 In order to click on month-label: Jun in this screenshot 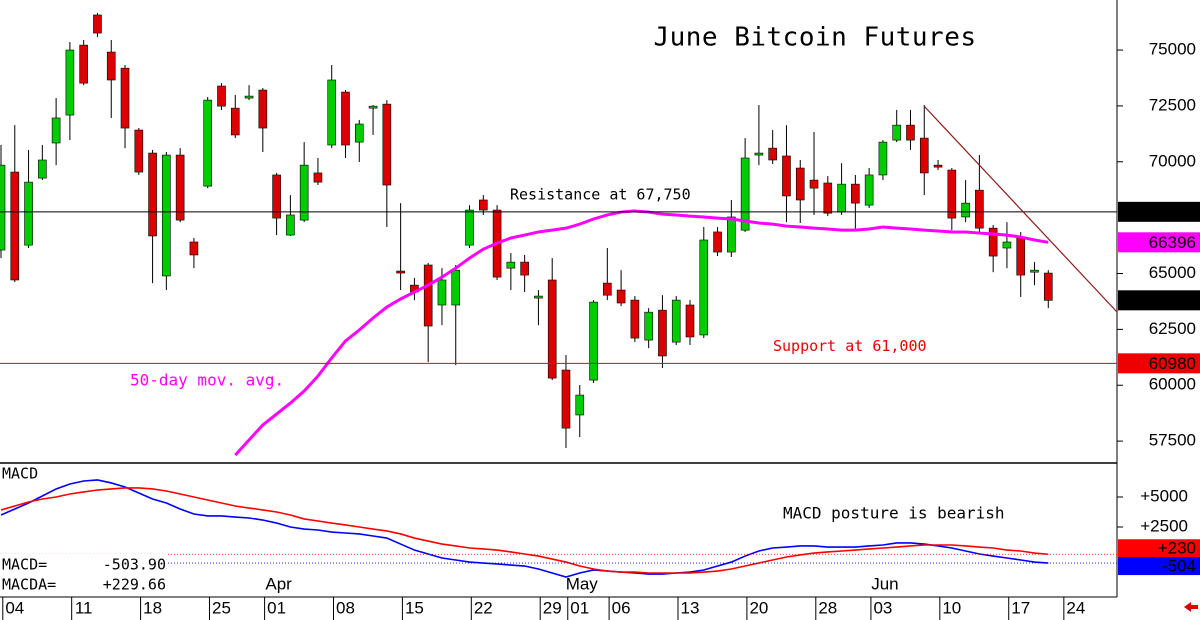, I will do `click(884, 583)`.